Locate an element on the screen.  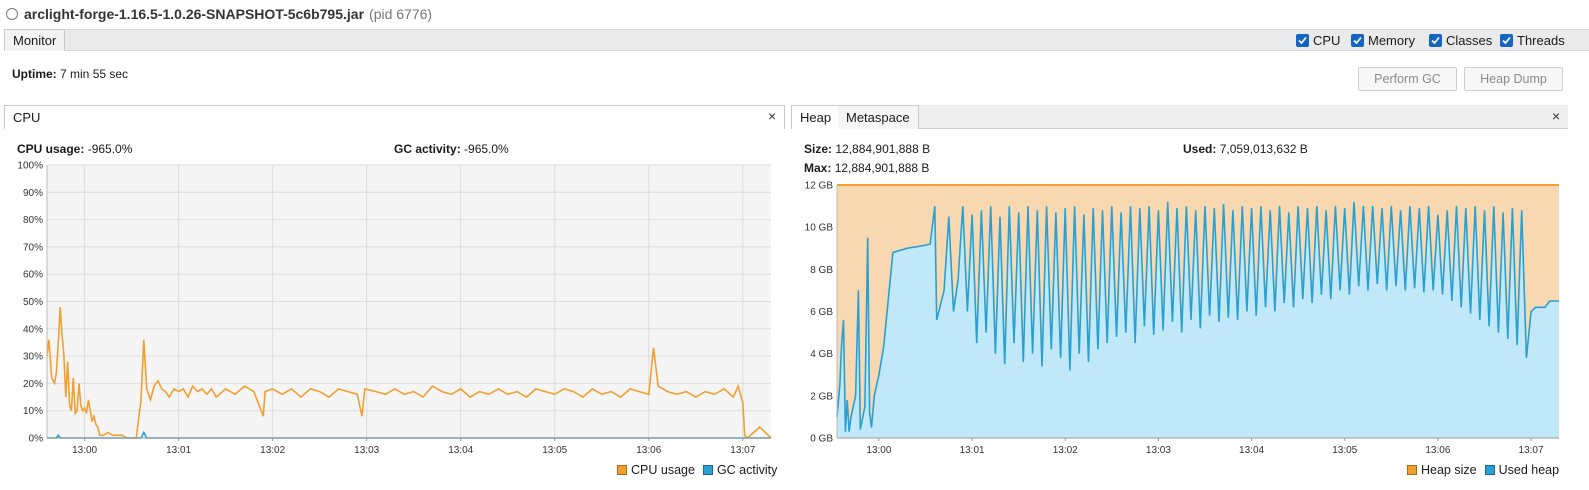
cpu-legend: CPU usage GC activity is located at coordinates (697, 470).